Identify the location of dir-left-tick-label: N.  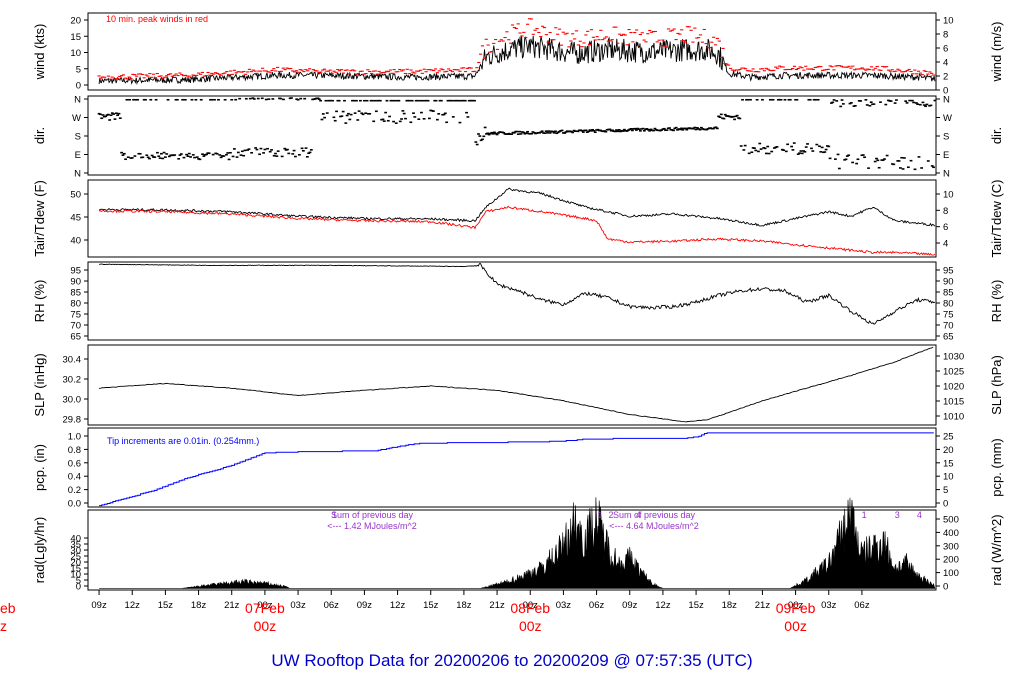
(77, 100).